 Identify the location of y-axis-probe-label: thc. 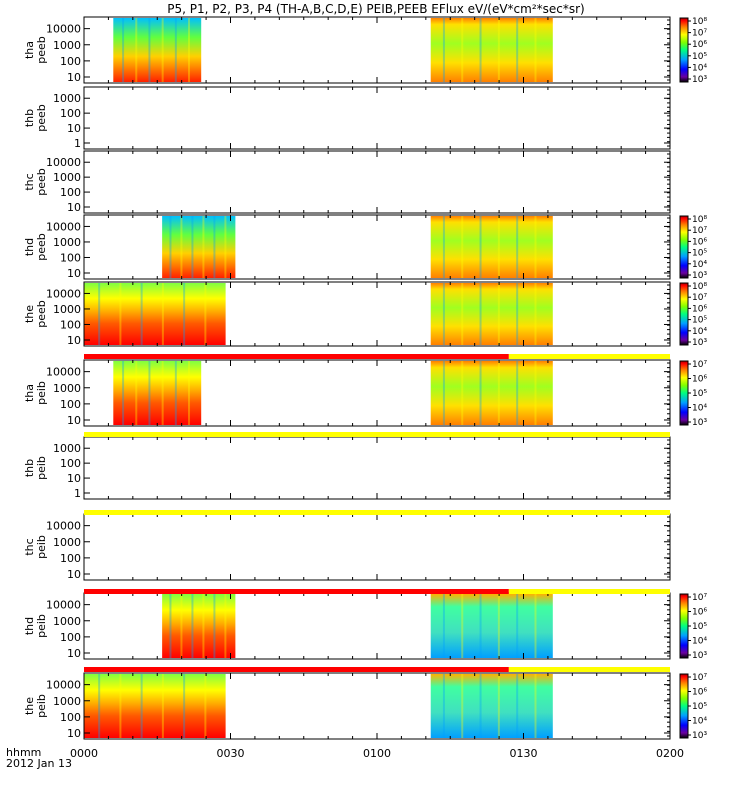
(29, 546).